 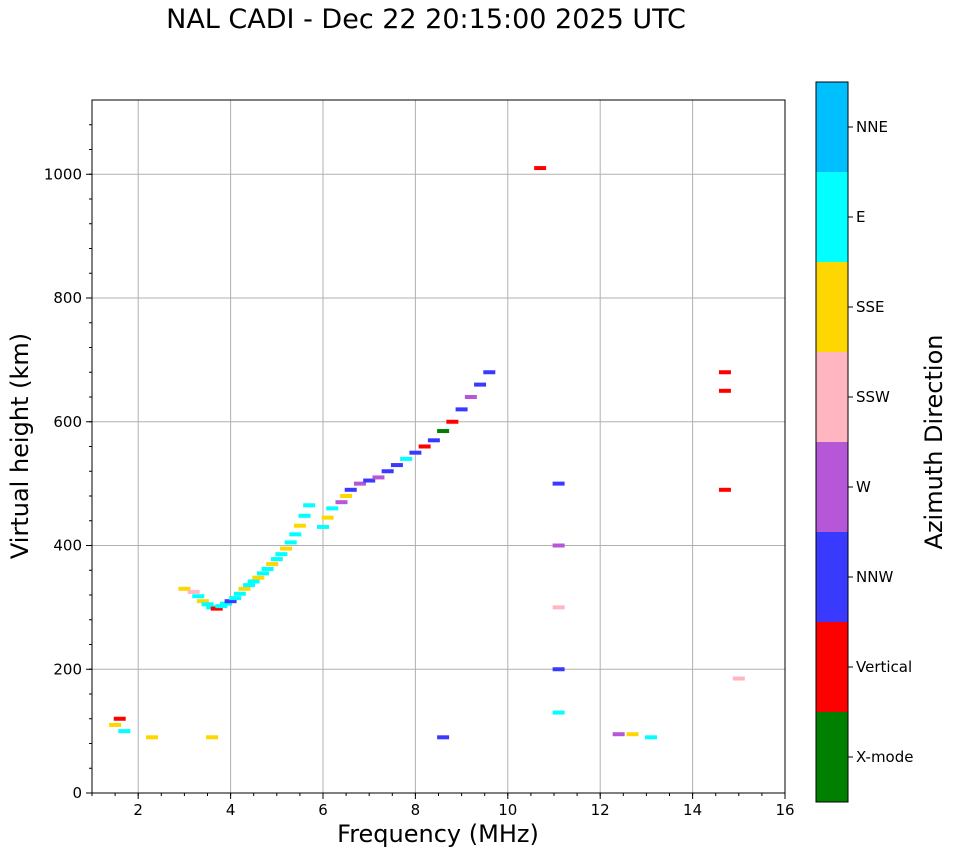 I want to click on colorbar-tick-label: SSW, so click(x=873, y=397).